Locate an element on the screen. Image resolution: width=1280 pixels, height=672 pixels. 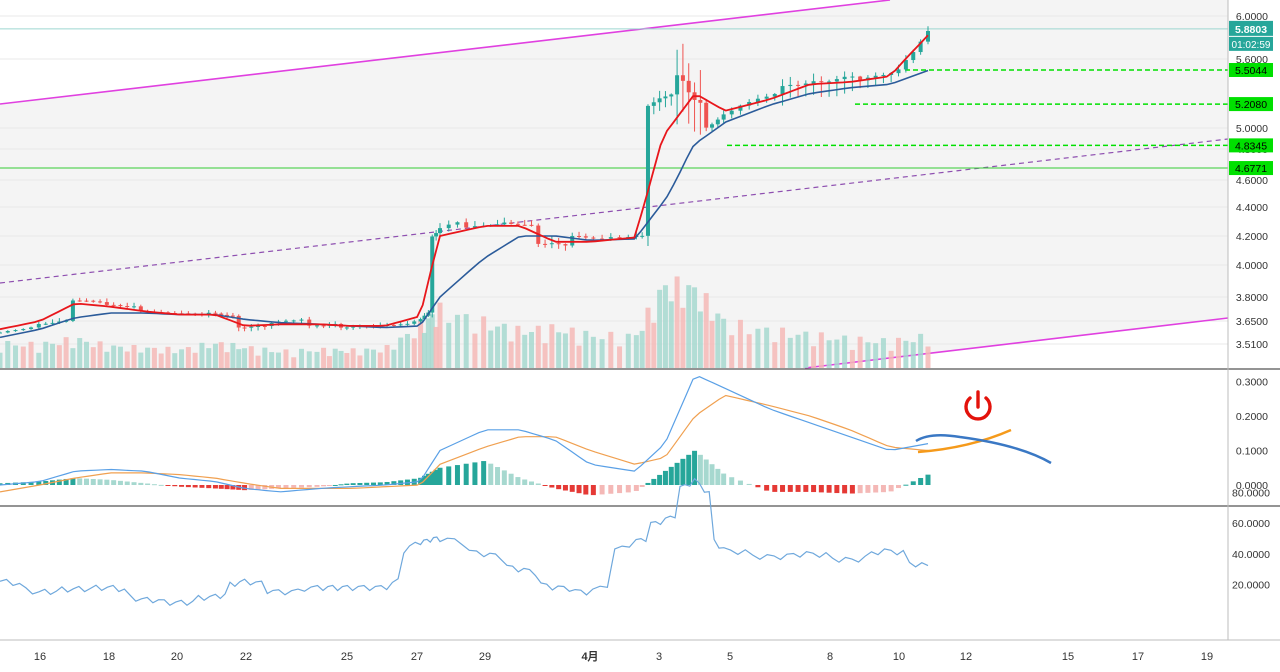
drawn-blue-curve is located at coordinates (983, 449).